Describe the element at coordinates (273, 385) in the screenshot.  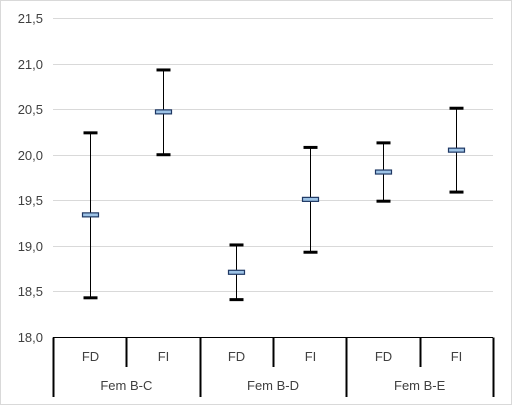
I see `x-group-label: Fem B-D` at that location.